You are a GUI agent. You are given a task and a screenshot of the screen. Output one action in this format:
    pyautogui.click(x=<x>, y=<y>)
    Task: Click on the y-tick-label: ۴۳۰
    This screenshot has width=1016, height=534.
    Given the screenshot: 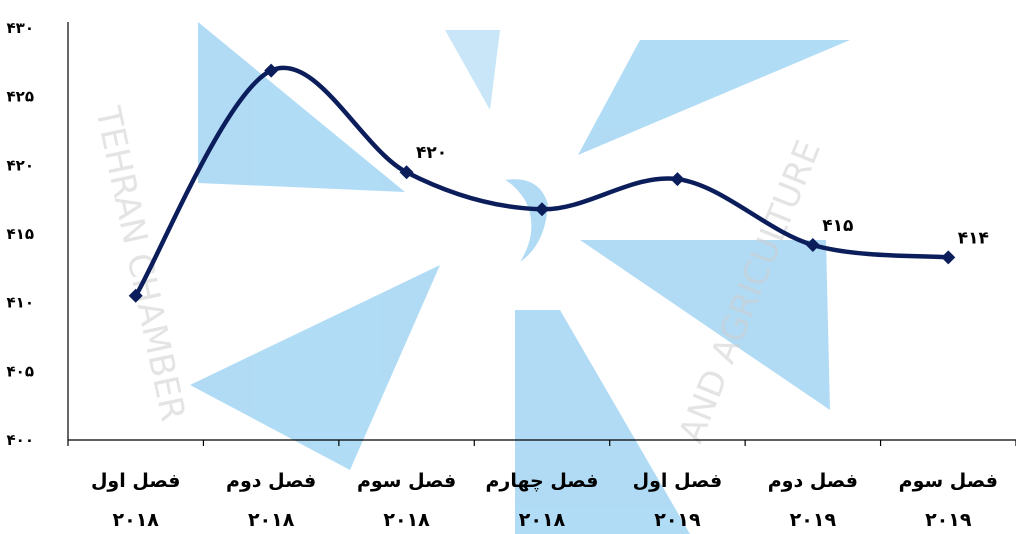 What is the action you would take?
    pyautogui.click(x=20, y=28)
    